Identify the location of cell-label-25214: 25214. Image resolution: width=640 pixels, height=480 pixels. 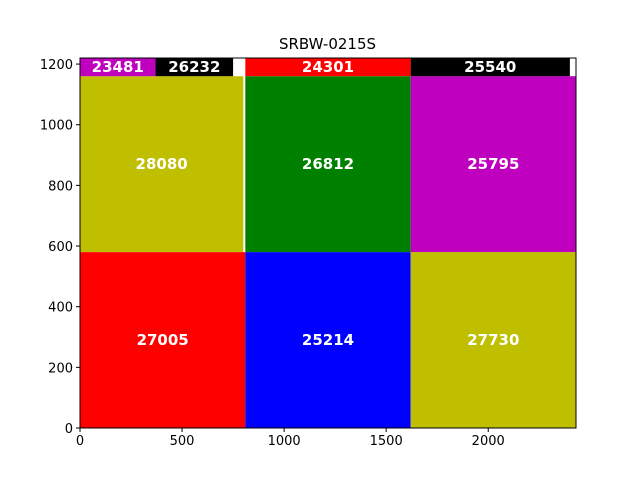
(328, 340).